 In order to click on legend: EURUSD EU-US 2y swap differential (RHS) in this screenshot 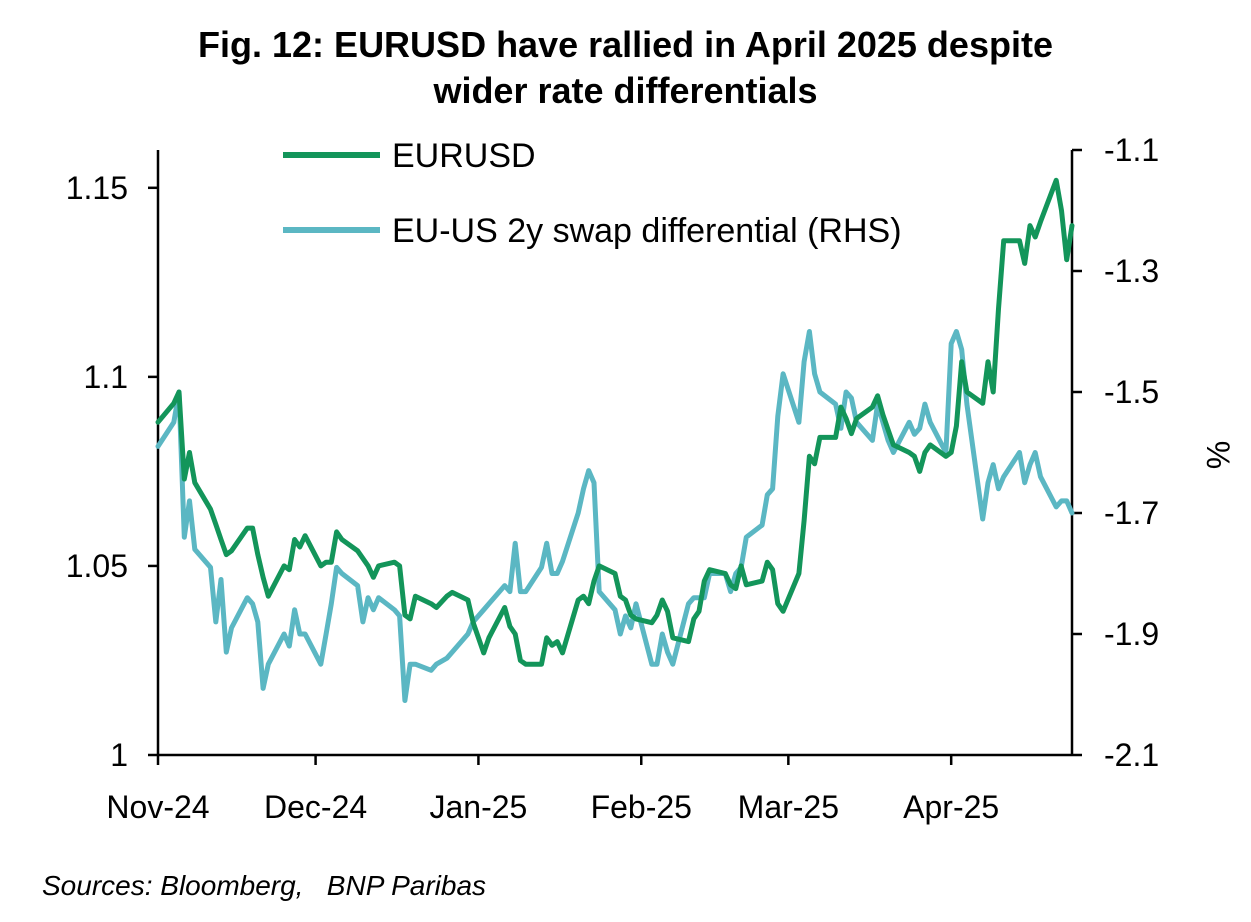, I will do `click(592, 193)`.